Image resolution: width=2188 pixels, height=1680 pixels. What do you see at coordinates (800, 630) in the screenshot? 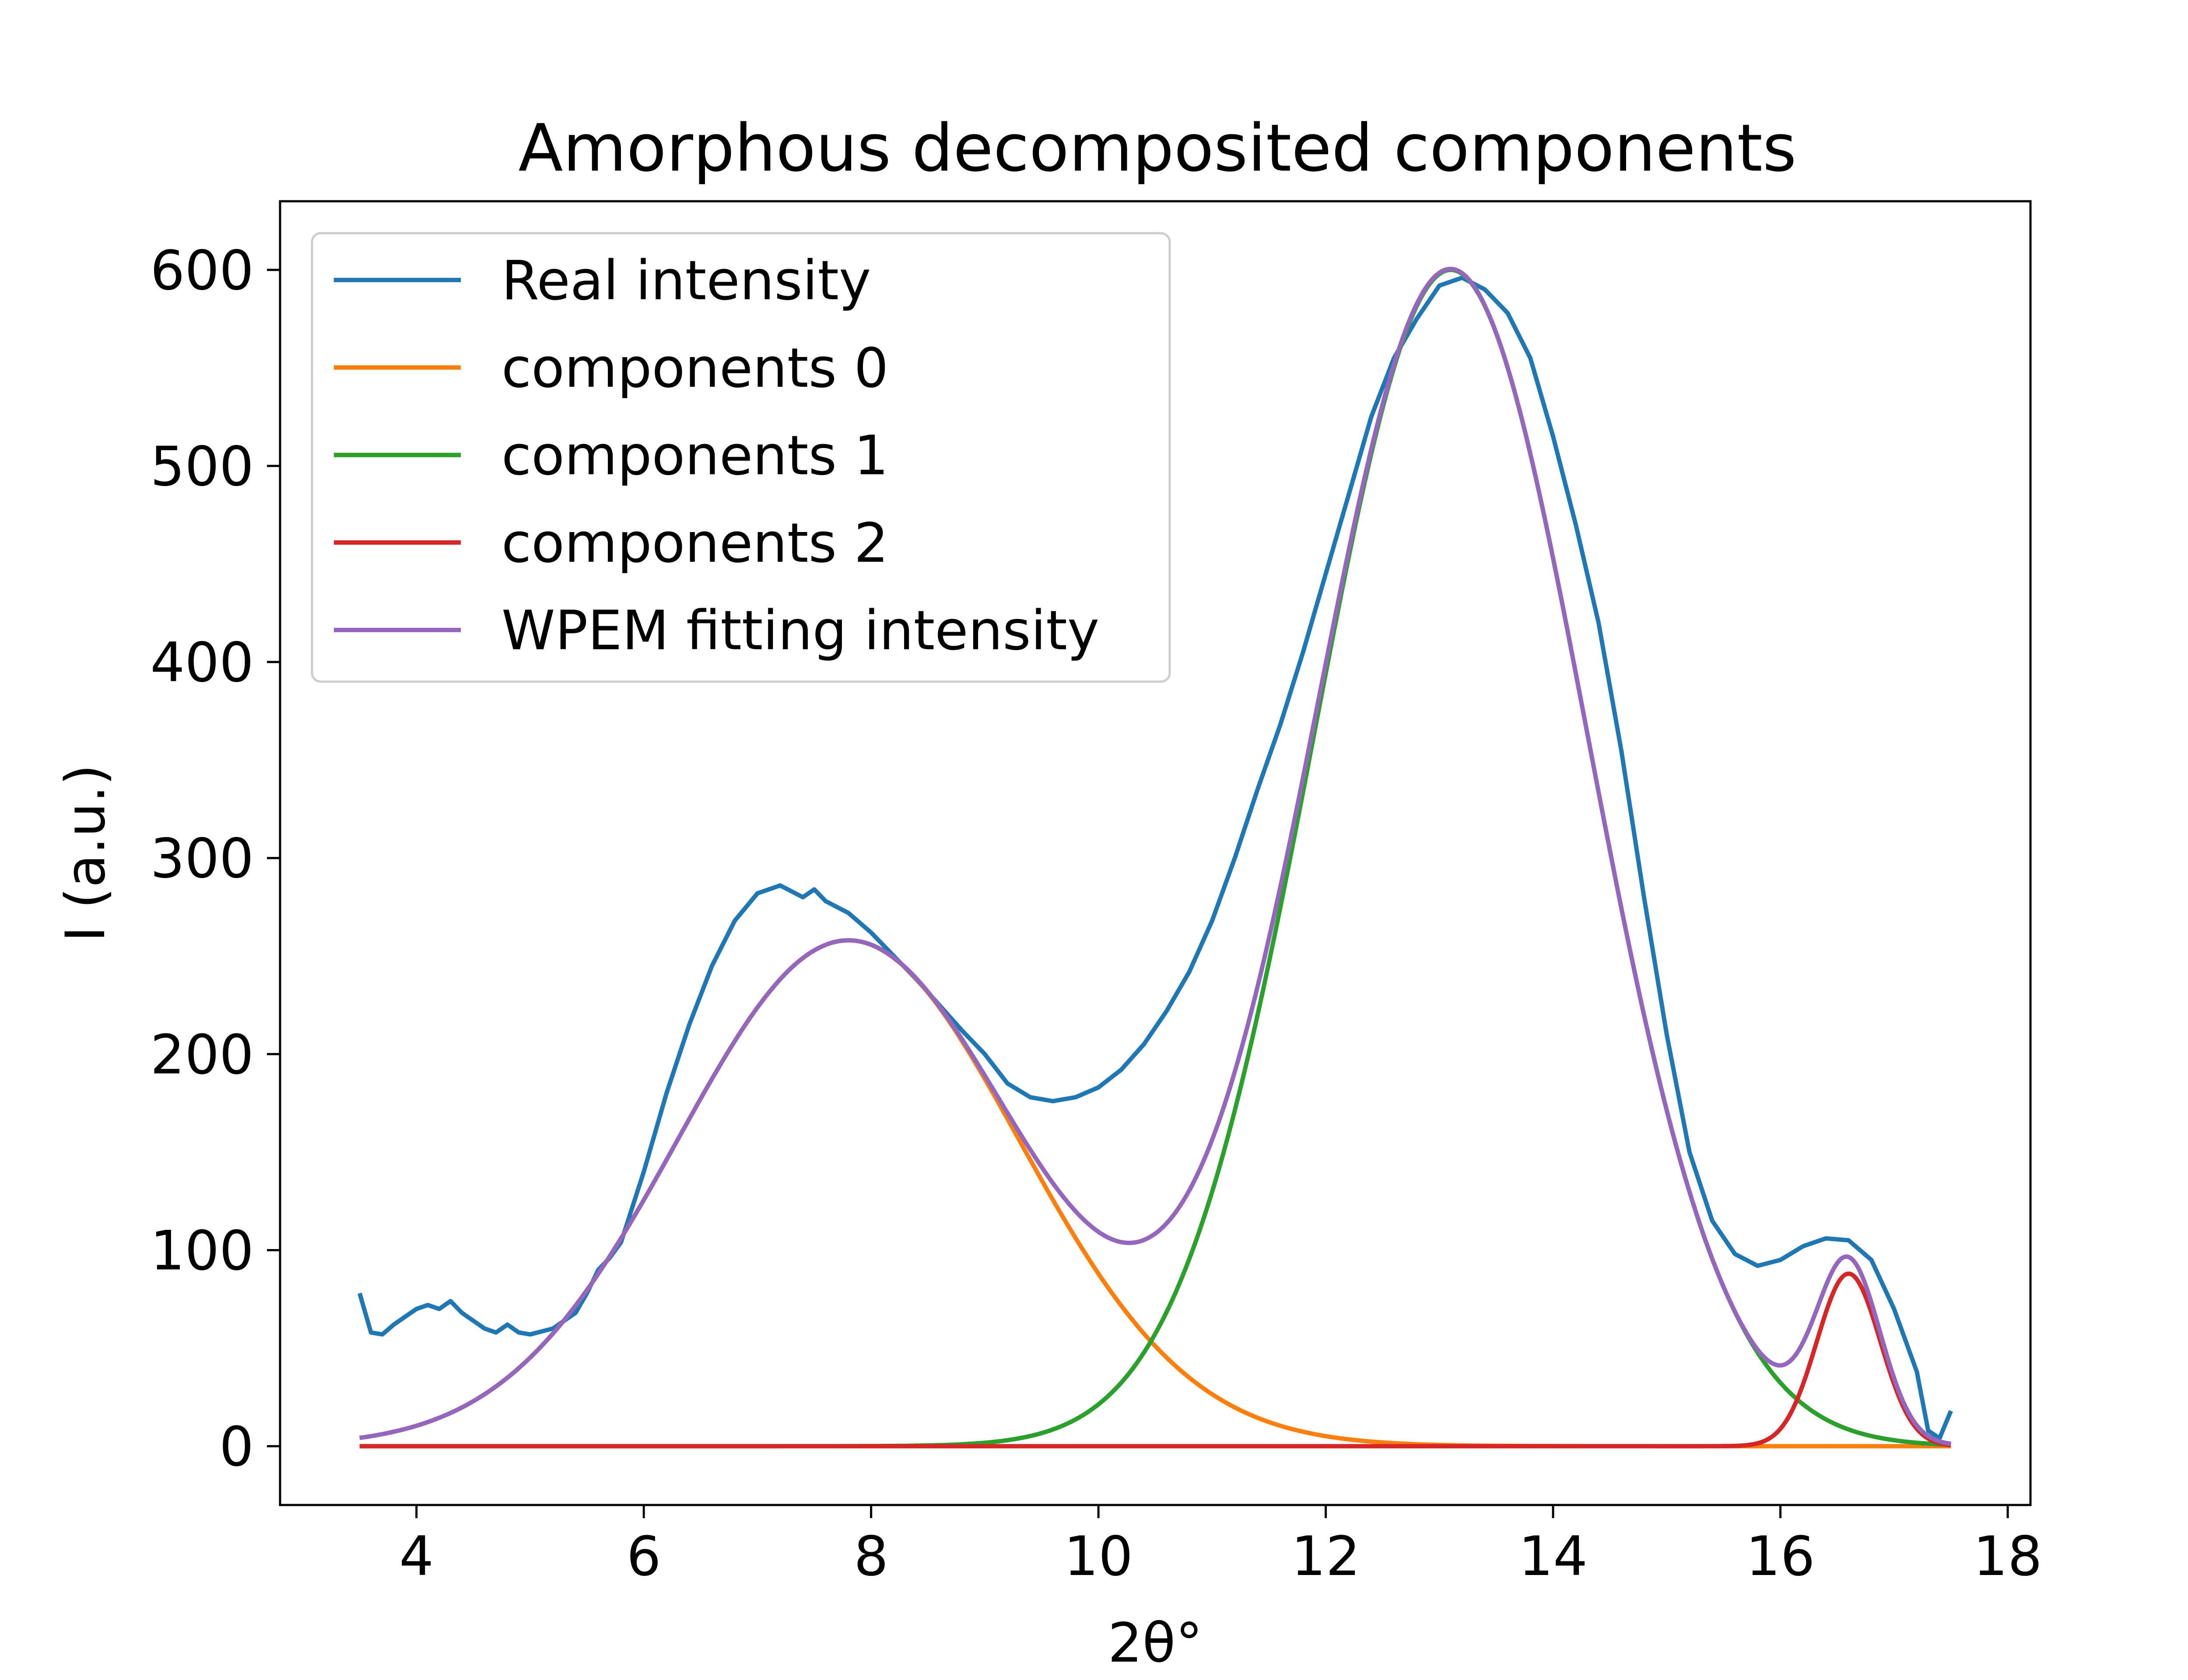
I see `legend-label-wpem-fitting-intensity: WPEM fitting intensity` at bounding box center [800, 630].